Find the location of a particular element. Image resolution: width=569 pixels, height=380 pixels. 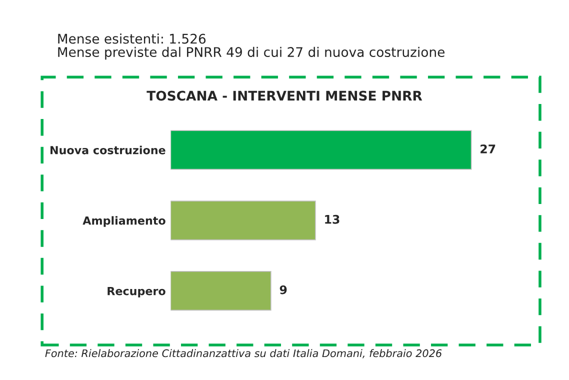

text: Mense esistenti: 1.526 is located at coordinates (132, 39).